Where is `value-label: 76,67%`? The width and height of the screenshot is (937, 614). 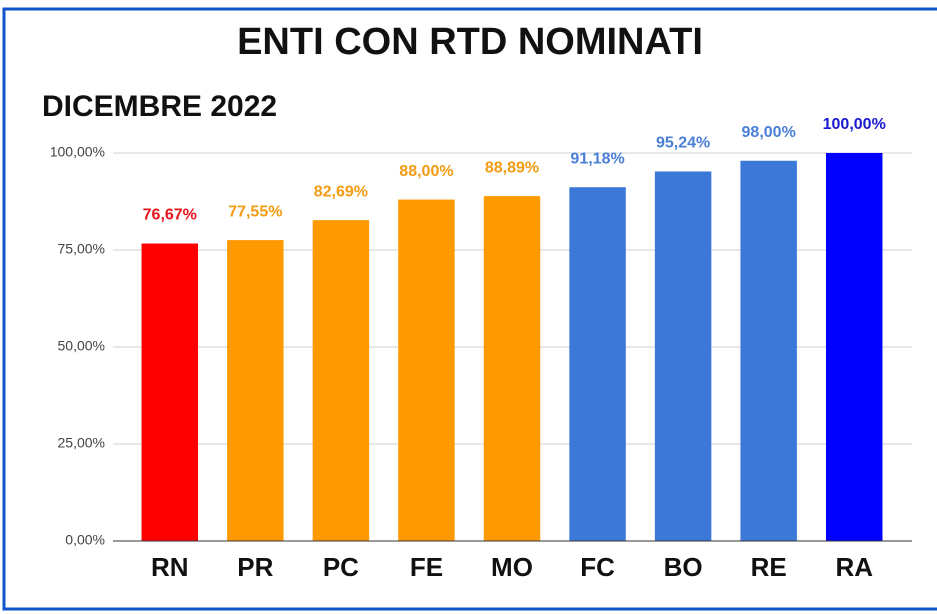 value-label: 76,67% is located at coordinates (170, 215).